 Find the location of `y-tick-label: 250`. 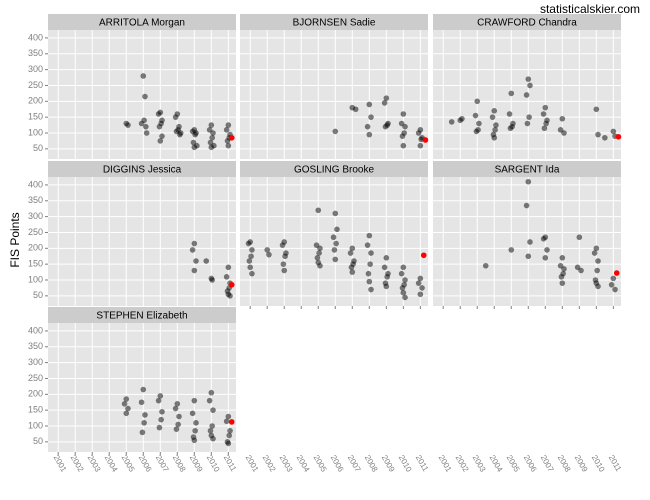

y-tick-label: 250 is located at coordinates (35, 232).